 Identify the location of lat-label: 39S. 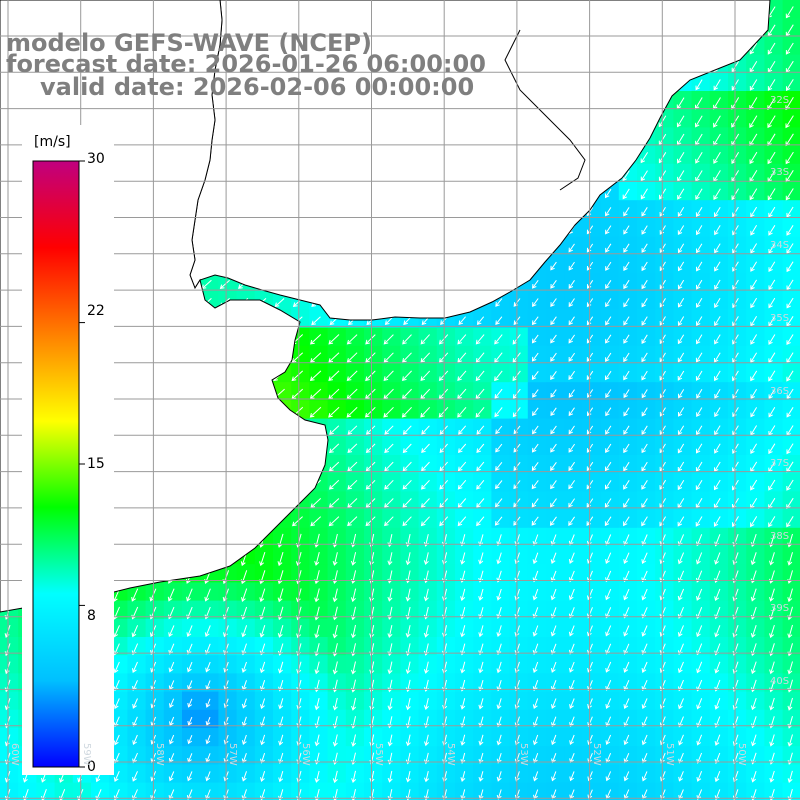
(780, 608).